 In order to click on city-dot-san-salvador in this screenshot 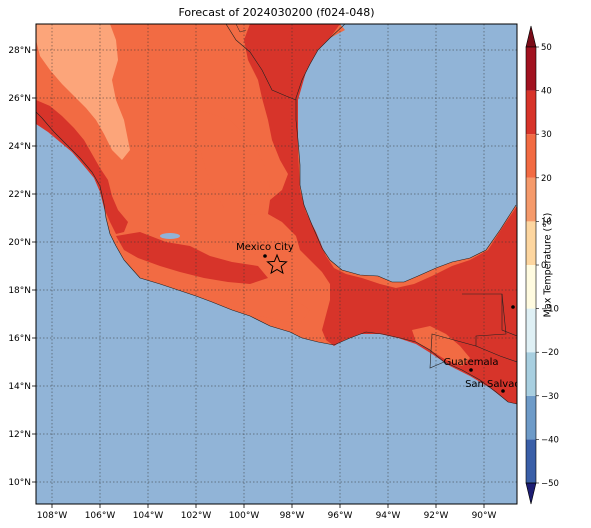, I will do `click(503, 391)`.